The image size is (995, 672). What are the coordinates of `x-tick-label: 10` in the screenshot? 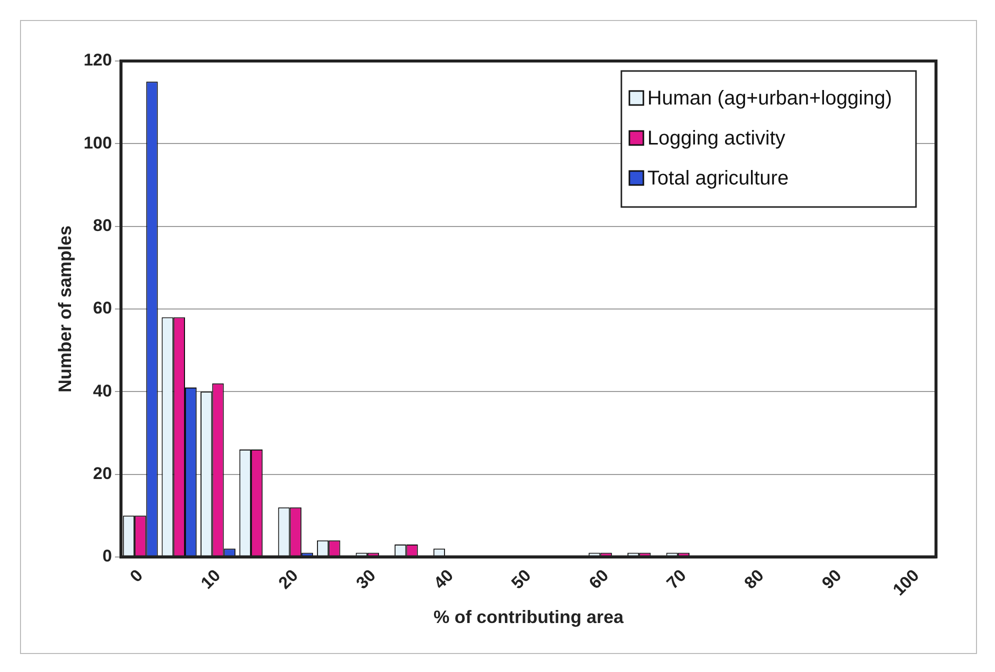 It's located at (210, 579).